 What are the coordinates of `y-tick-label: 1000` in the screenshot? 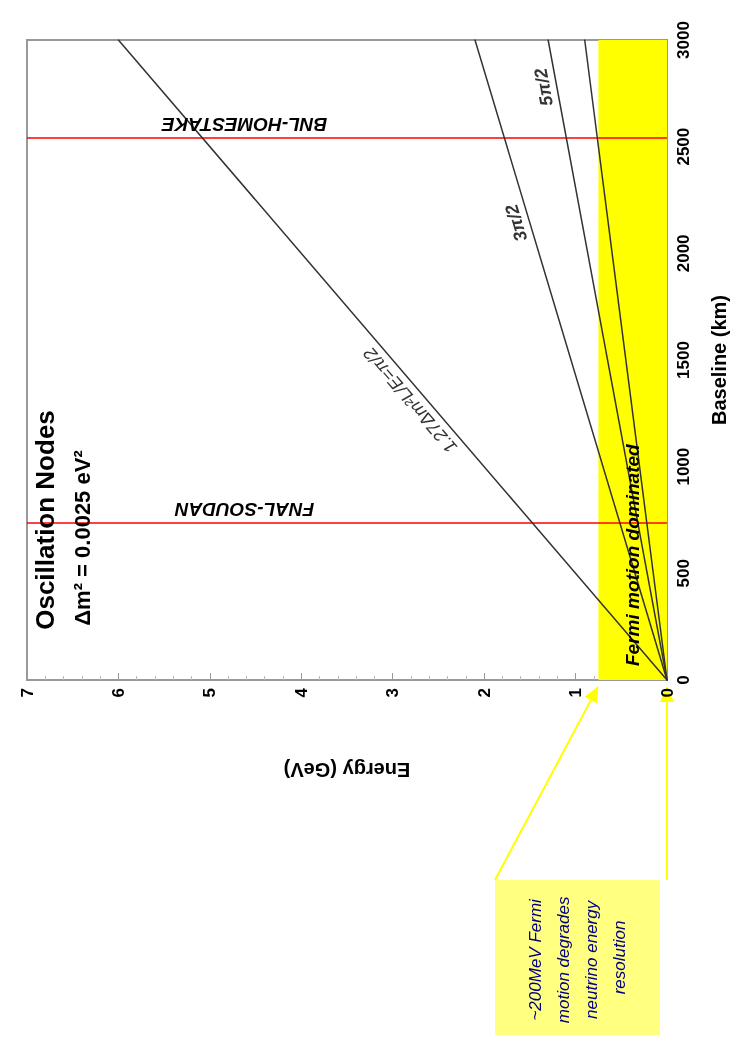 It's located at (683, 466).